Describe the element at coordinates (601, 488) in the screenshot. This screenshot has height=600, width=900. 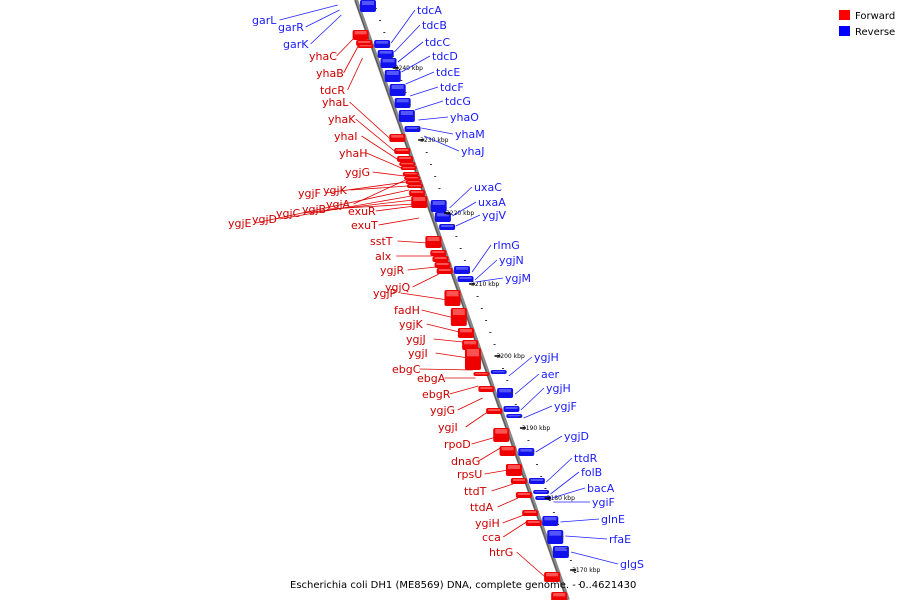
I see `reverse-gene-label: bacA` at that location.